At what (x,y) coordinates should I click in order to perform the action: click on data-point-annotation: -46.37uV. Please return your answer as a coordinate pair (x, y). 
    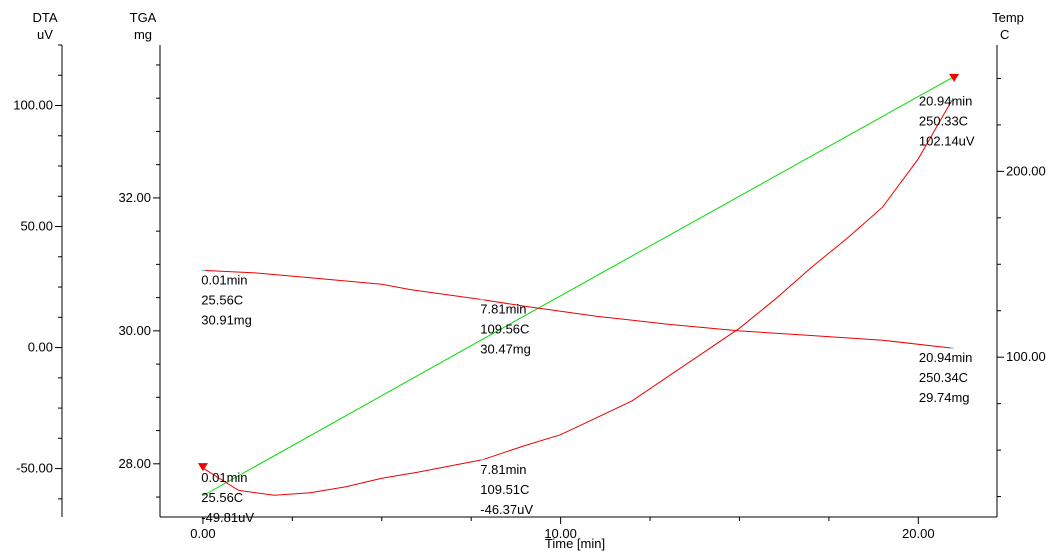
    Looking at the image, I should click on (506, 509).